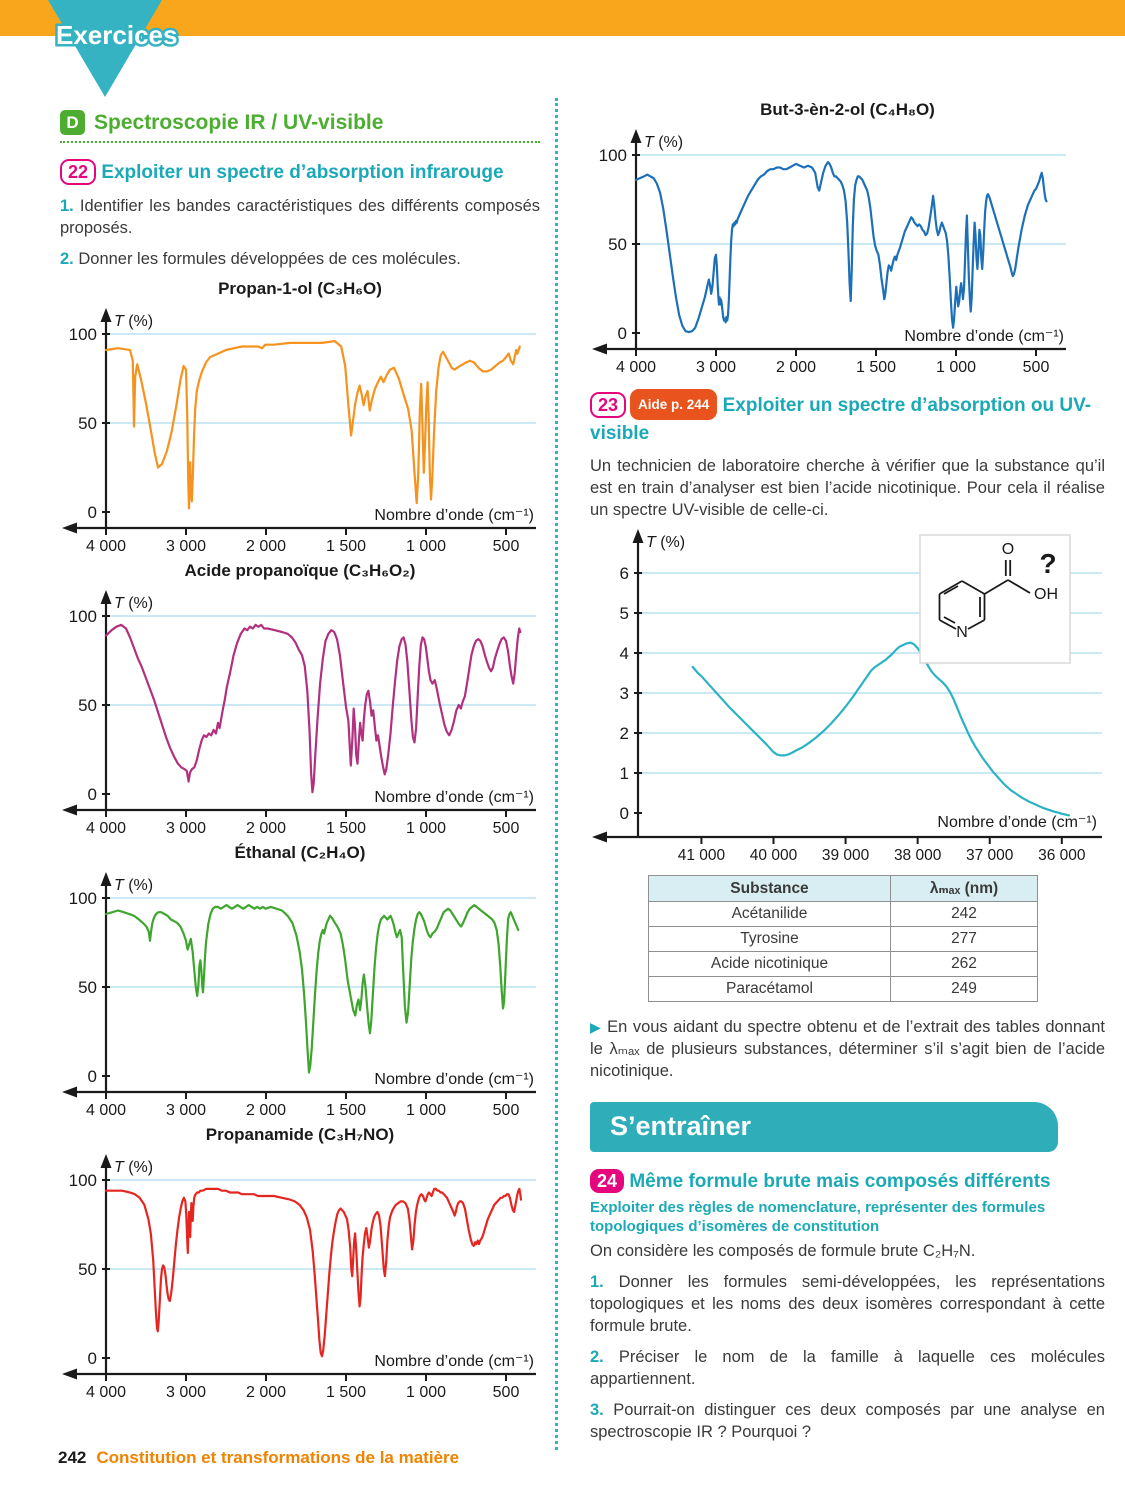 Image resolution: width=1125 pixels, height=1500 pixels. I want to click on chart-title: Propanamide (C₃H₇NO), so click(300, 1134).